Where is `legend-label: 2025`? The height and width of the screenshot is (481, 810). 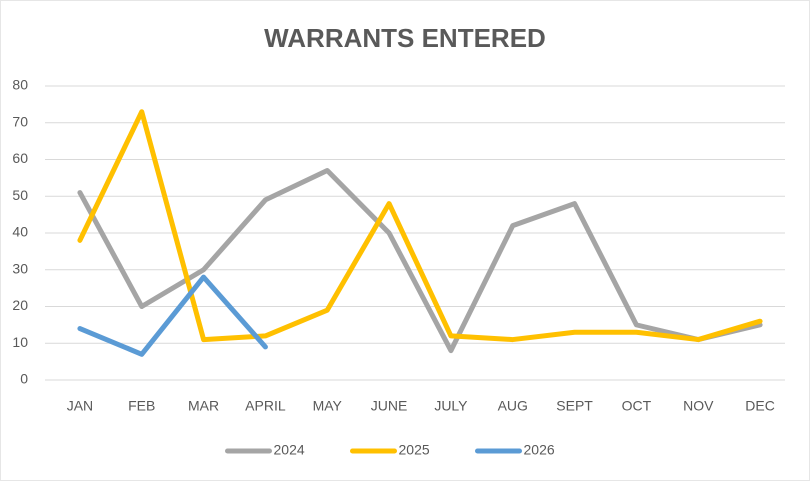
legend-label: 2025 is located at coordinates (414, 450).